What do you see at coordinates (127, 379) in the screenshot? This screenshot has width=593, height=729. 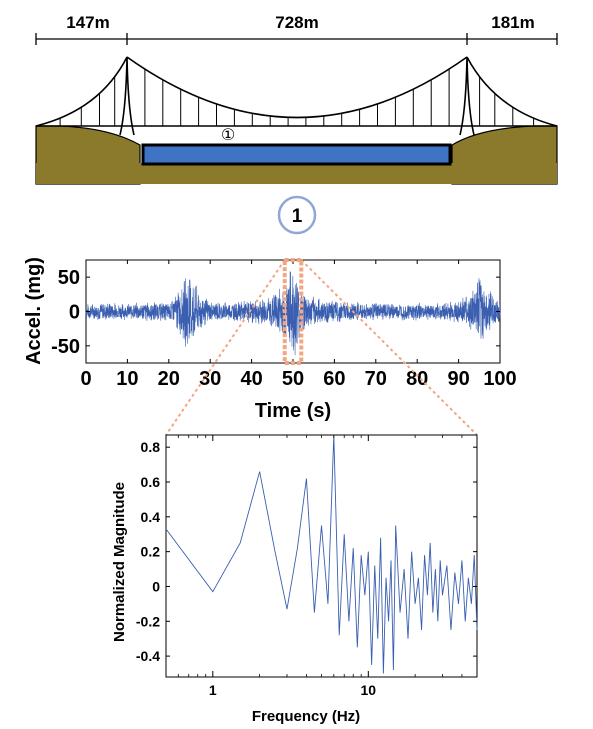 I see `ts-x-tick-label: 10` at bounding box center [127, 379].